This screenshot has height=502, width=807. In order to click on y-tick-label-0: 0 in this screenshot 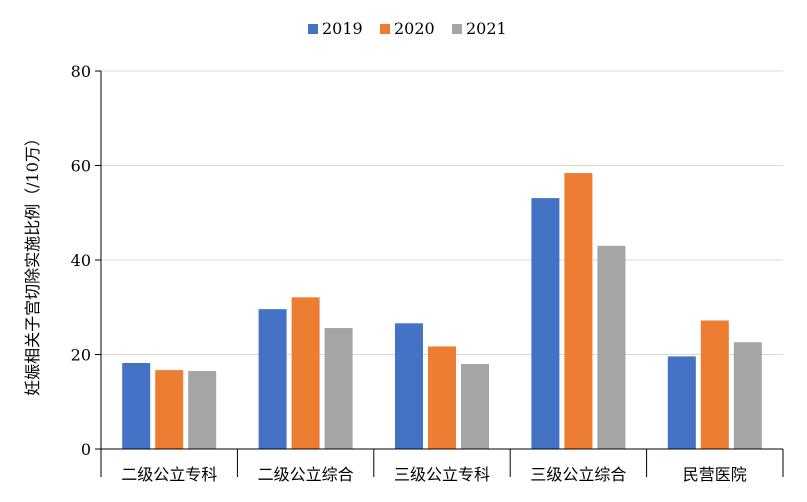, I will do `click(86, 449)`.